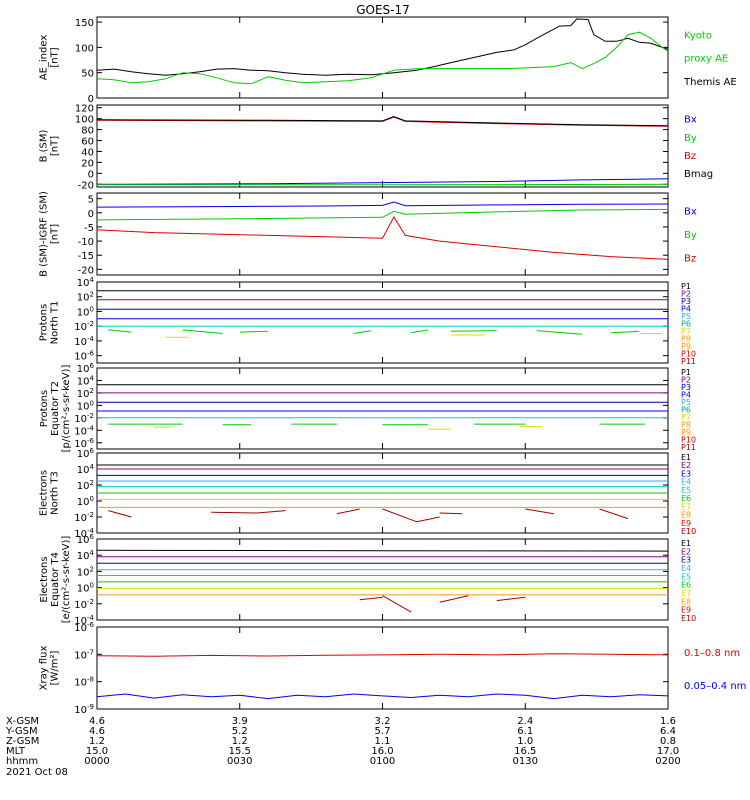 This screenshot has height=800, width=750. Describe the element at coordinates (668, 741) in the screenshot. I see `footer-value: 0.8` at that location.